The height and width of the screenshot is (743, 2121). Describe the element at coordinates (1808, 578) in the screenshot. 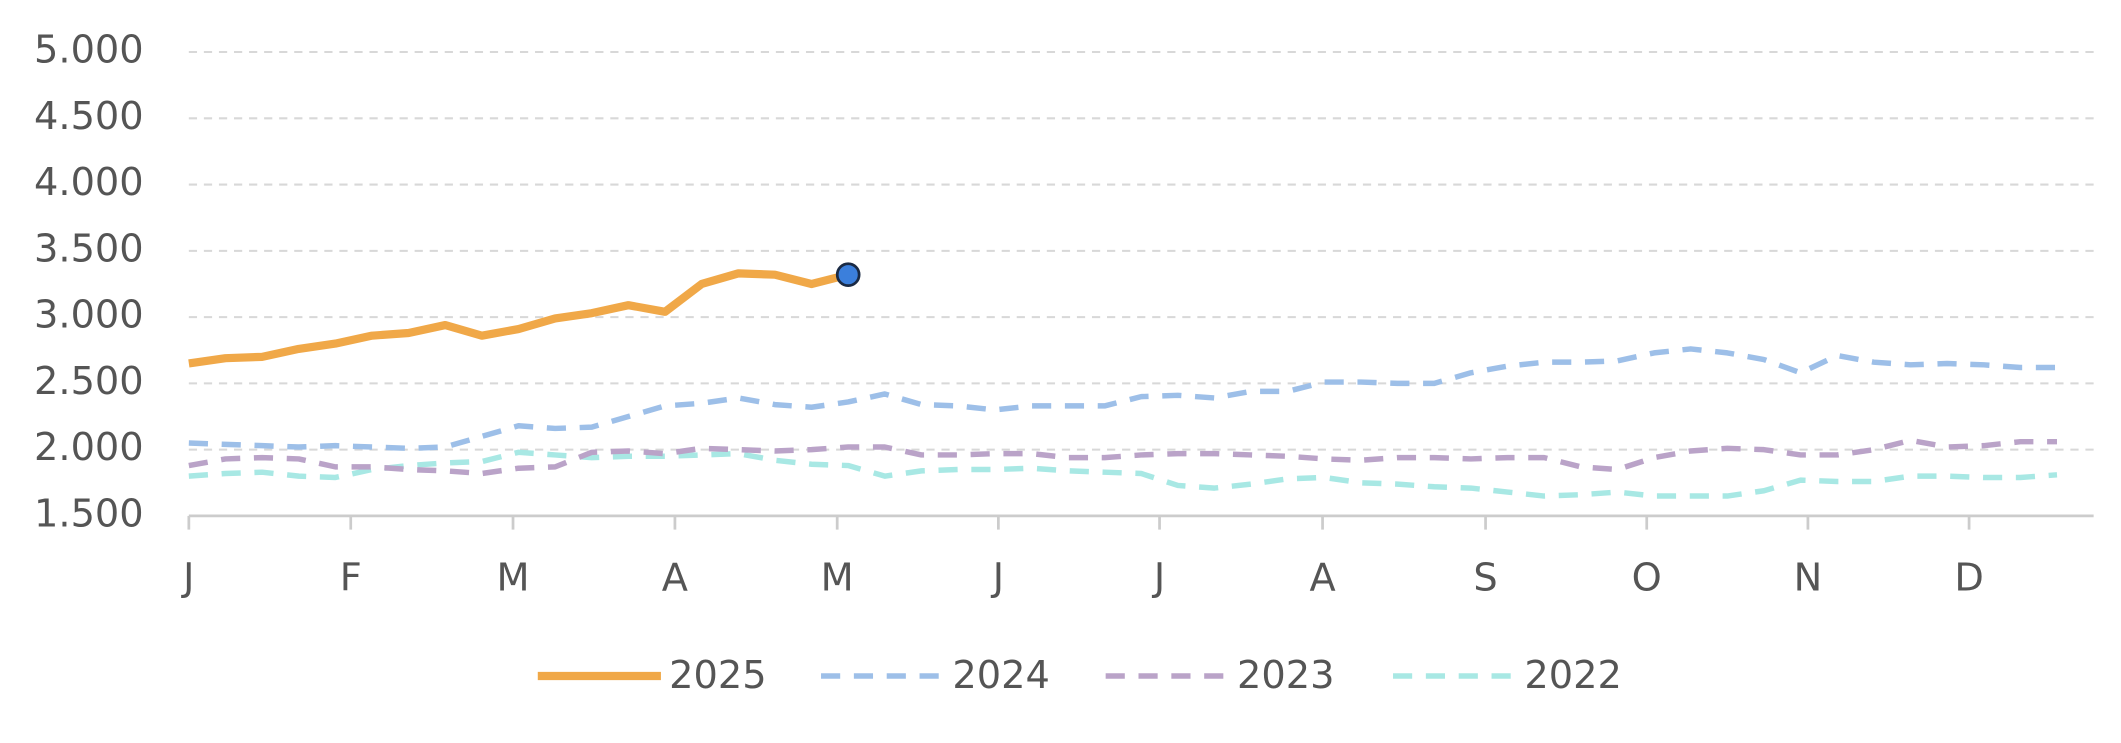

I see `x-tick-label: N` at that location.